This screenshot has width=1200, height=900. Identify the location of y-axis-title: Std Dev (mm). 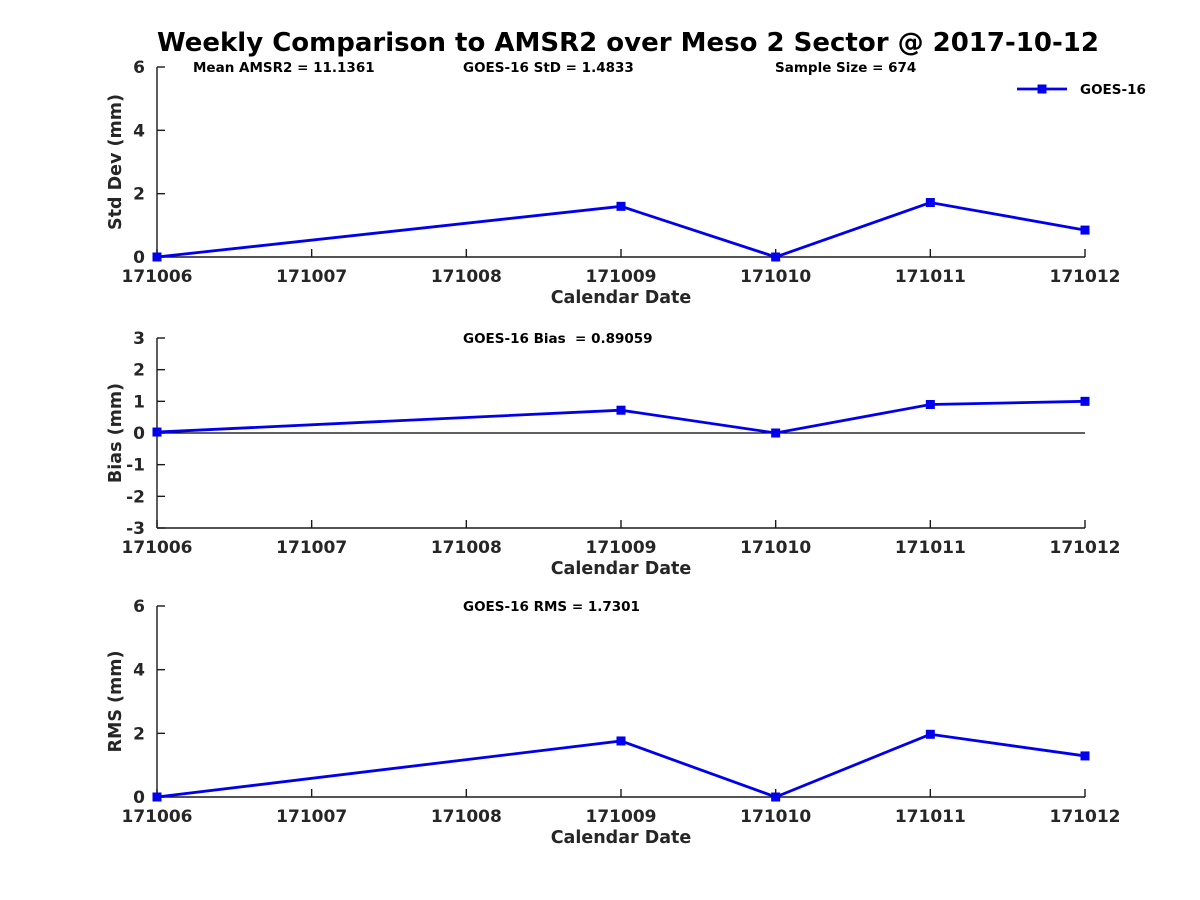
(116, 162).